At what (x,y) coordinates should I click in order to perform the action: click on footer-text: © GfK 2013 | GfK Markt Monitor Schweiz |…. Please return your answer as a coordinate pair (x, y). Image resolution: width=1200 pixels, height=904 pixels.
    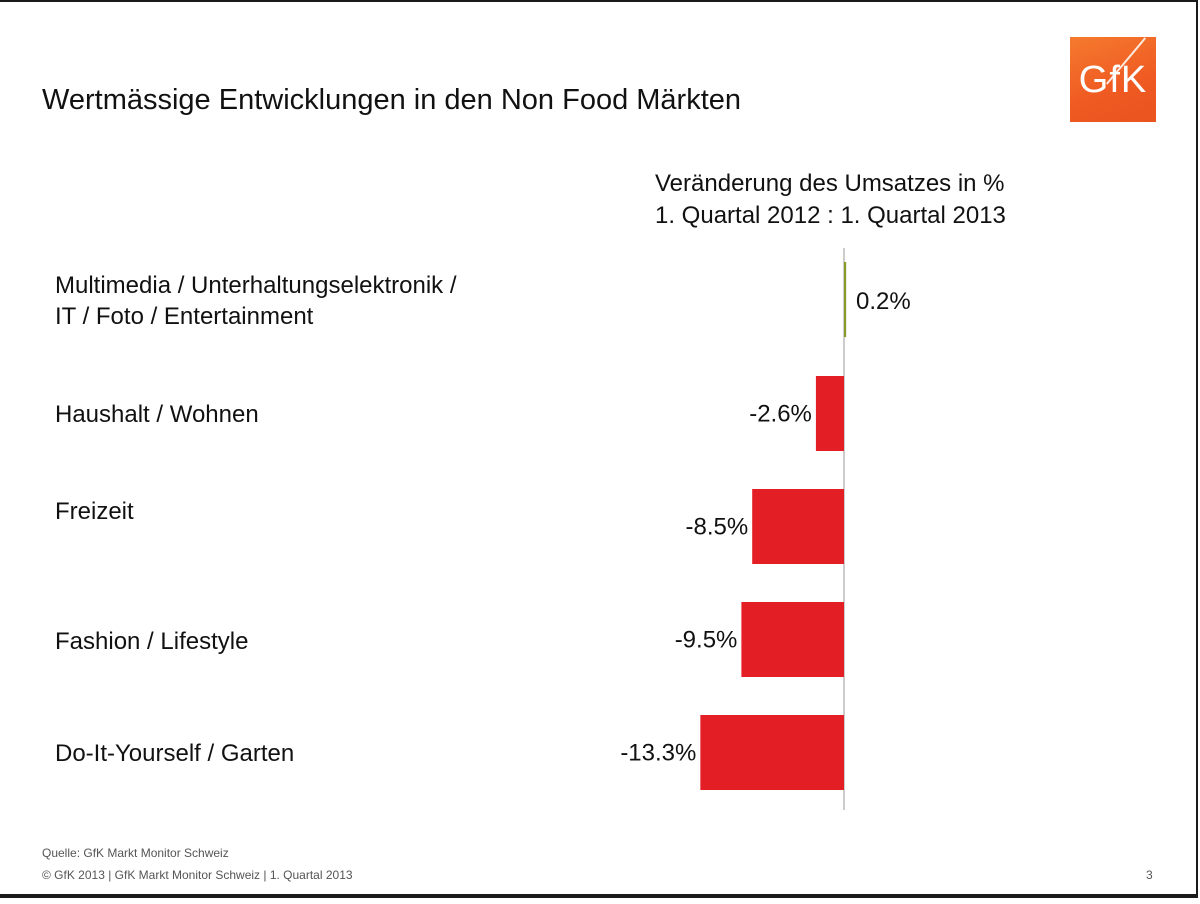
    Looking at the image, I should click on (197, 875).